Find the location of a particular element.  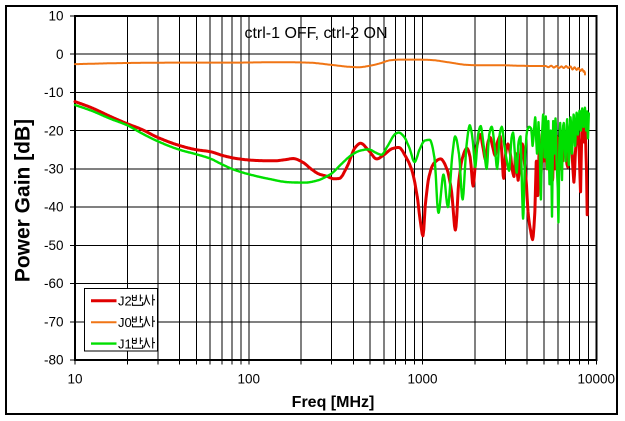

svg-text: -30 is located at coordinates (54, 169).